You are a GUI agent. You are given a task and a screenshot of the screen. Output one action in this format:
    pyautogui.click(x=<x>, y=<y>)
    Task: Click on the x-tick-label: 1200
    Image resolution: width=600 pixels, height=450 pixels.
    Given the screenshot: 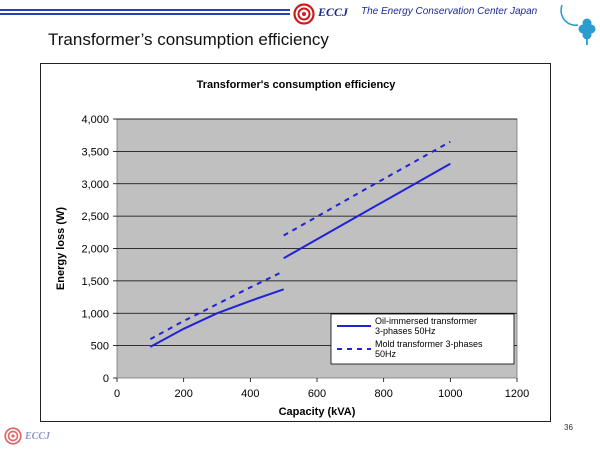 What is the action you would take?
    pyautogui.click(x=517, y=394)
    